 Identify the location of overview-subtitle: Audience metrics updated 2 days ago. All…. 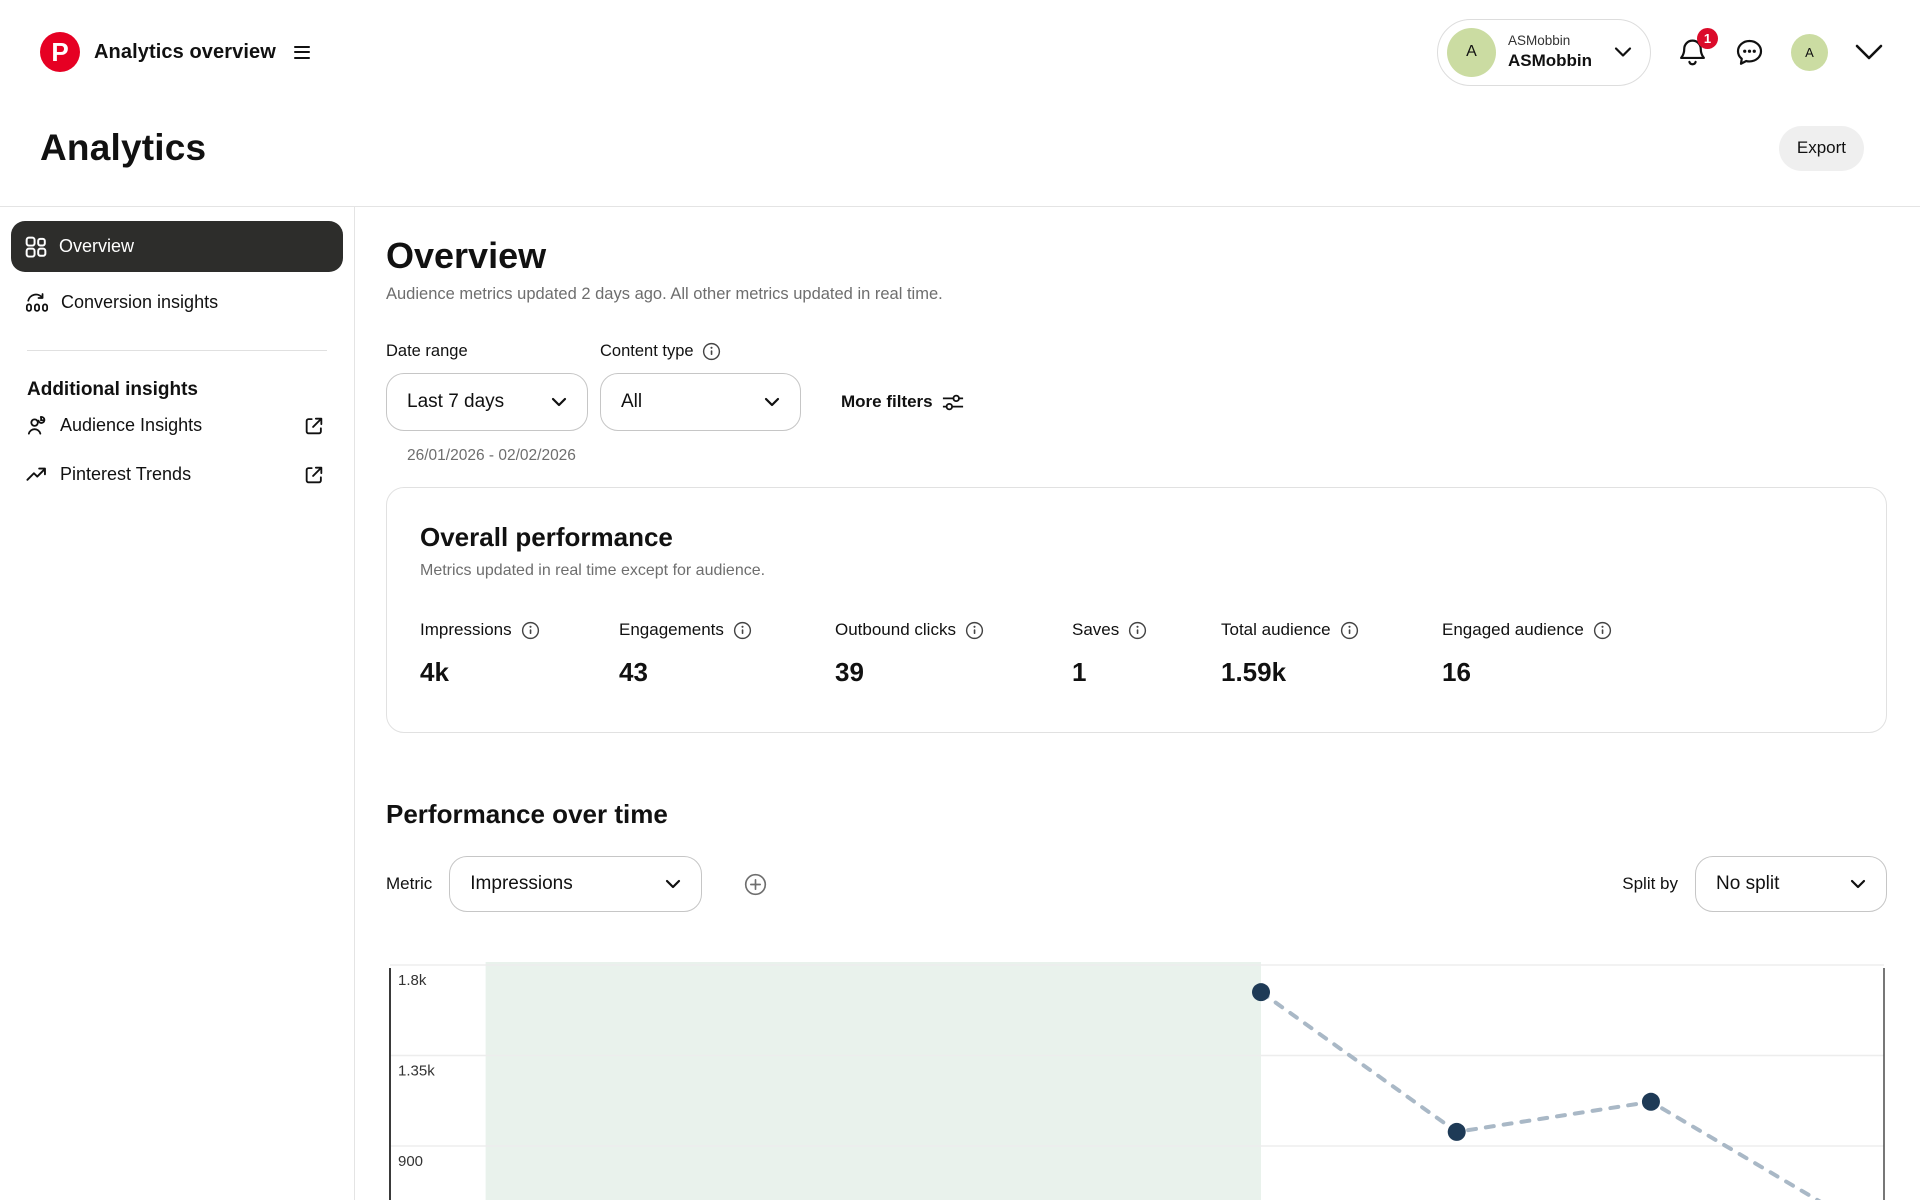
(664, 294).